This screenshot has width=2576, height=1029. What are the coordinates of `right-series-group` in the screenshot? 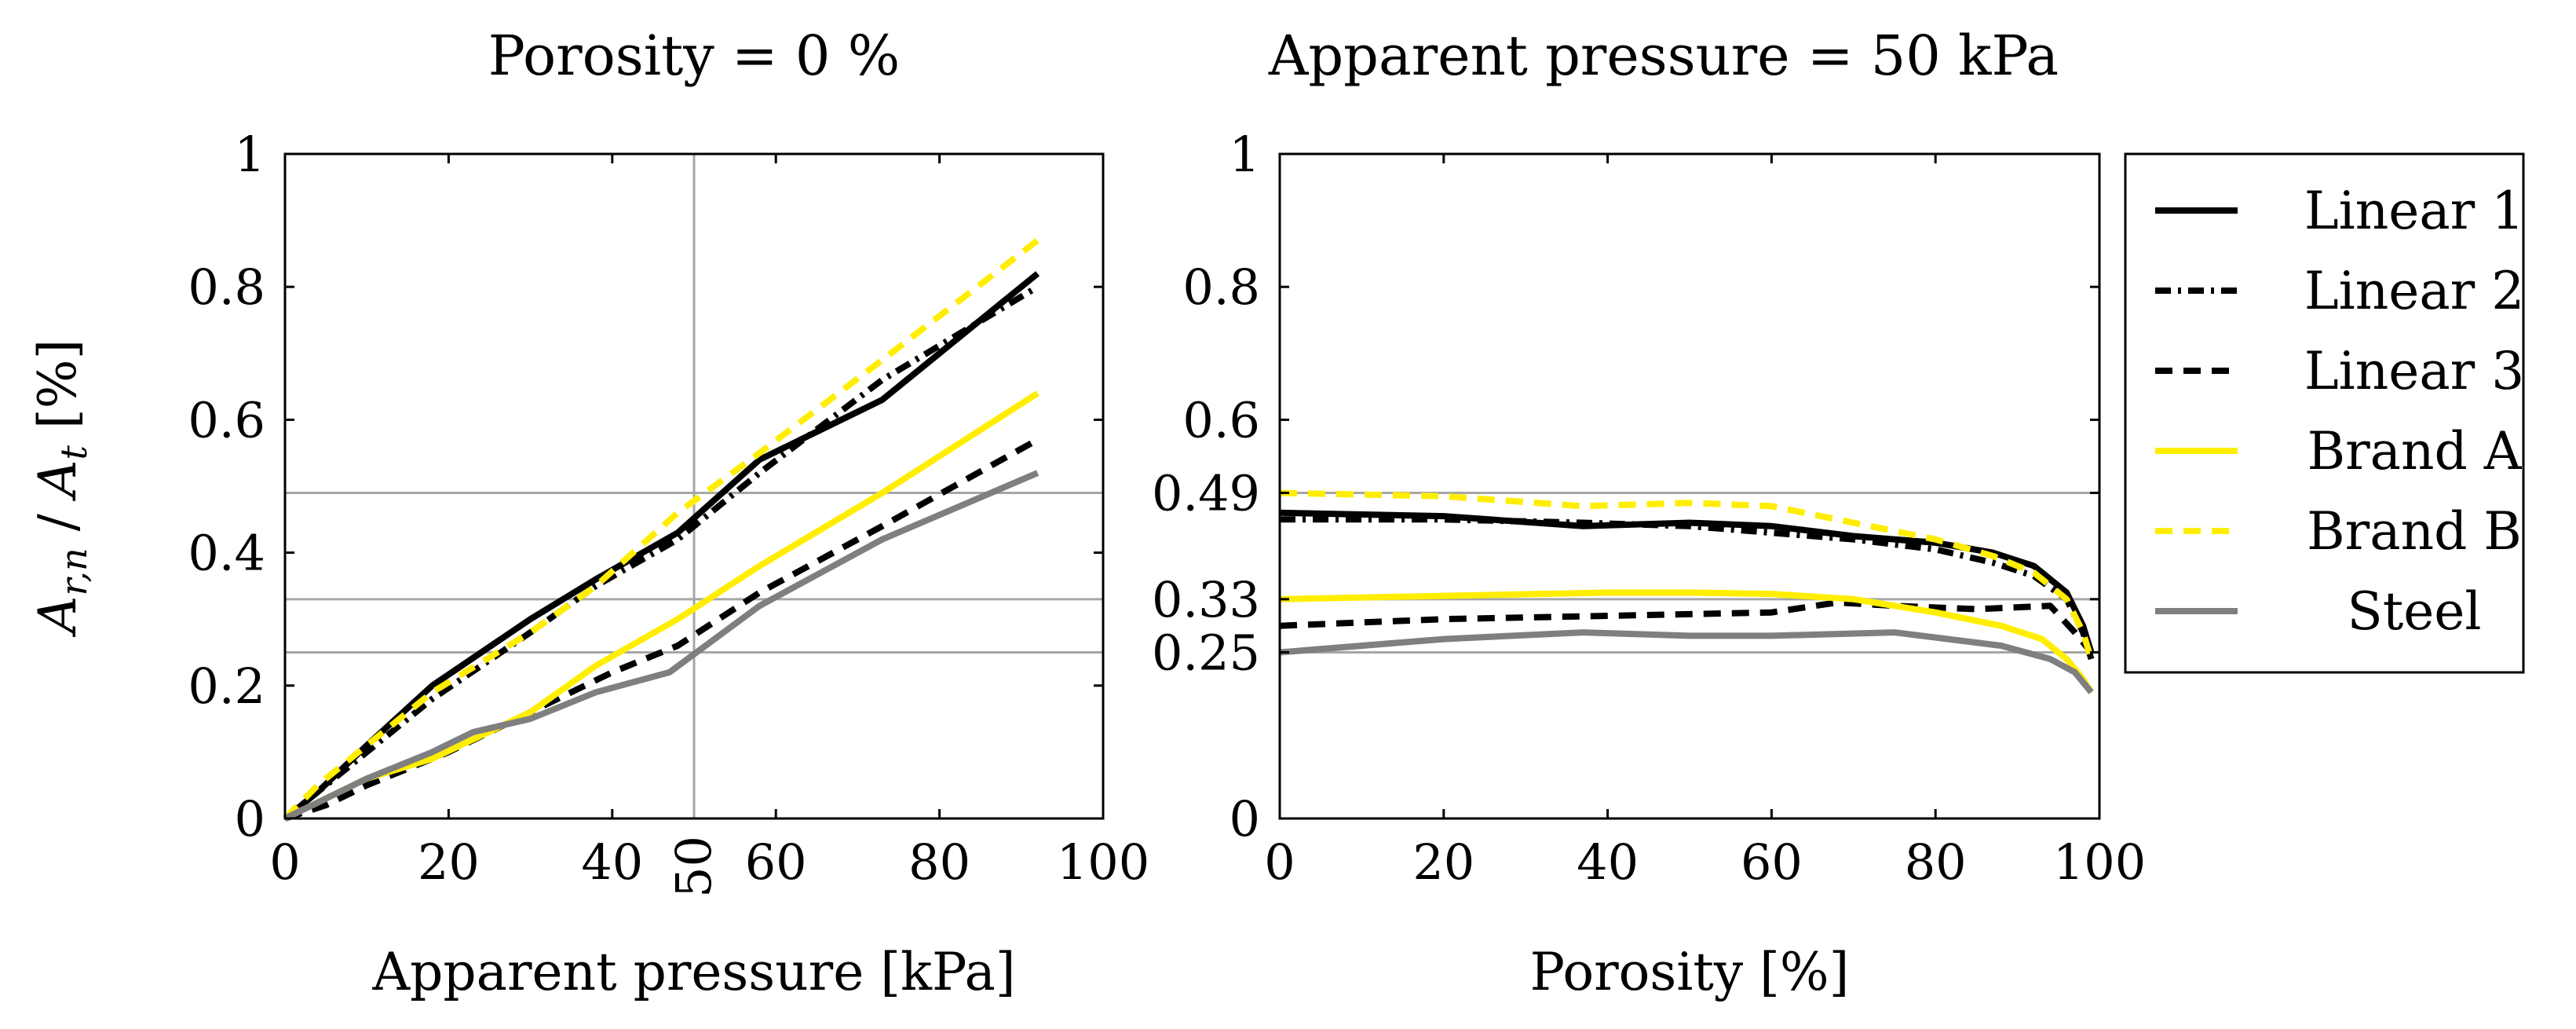 It's located at (1687, 591).